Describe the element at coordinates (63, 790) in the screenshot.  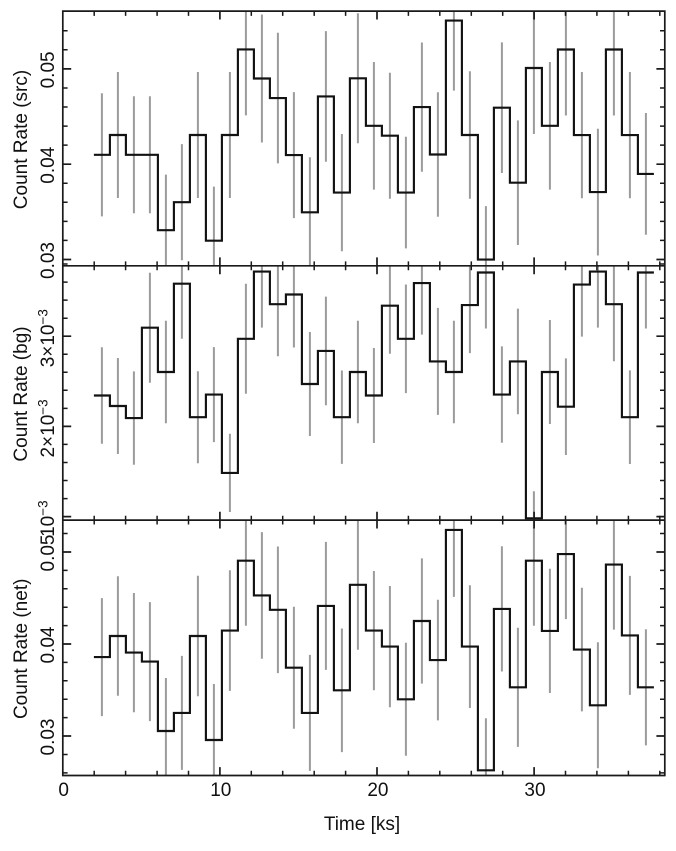
I see `svg-text: 0` at that location.